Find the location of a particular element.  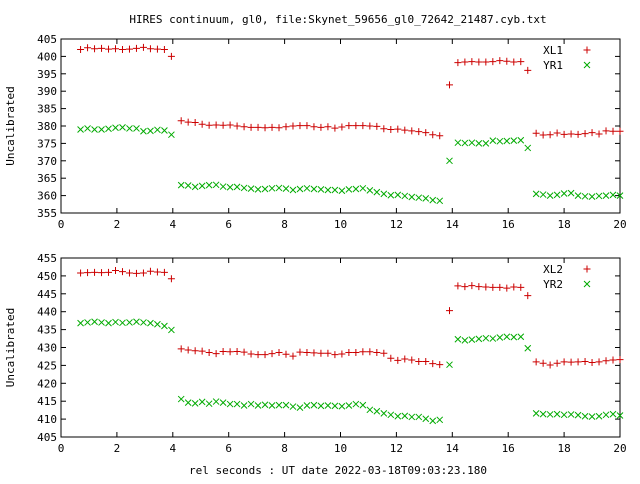

y-tick-label: 455 is located at coordinates (47, 258).